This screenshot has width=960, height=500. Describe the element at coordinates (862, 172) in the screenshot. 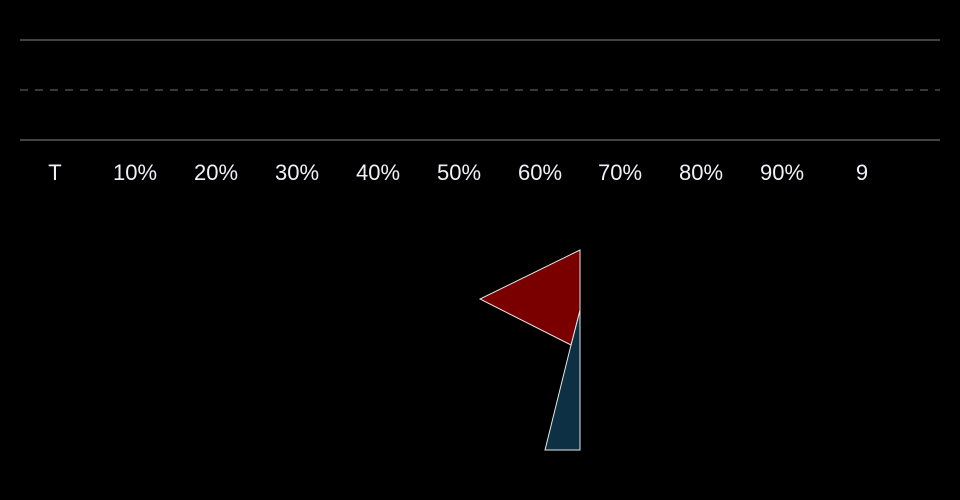

I see `ruler-label-end: 9` at that location.